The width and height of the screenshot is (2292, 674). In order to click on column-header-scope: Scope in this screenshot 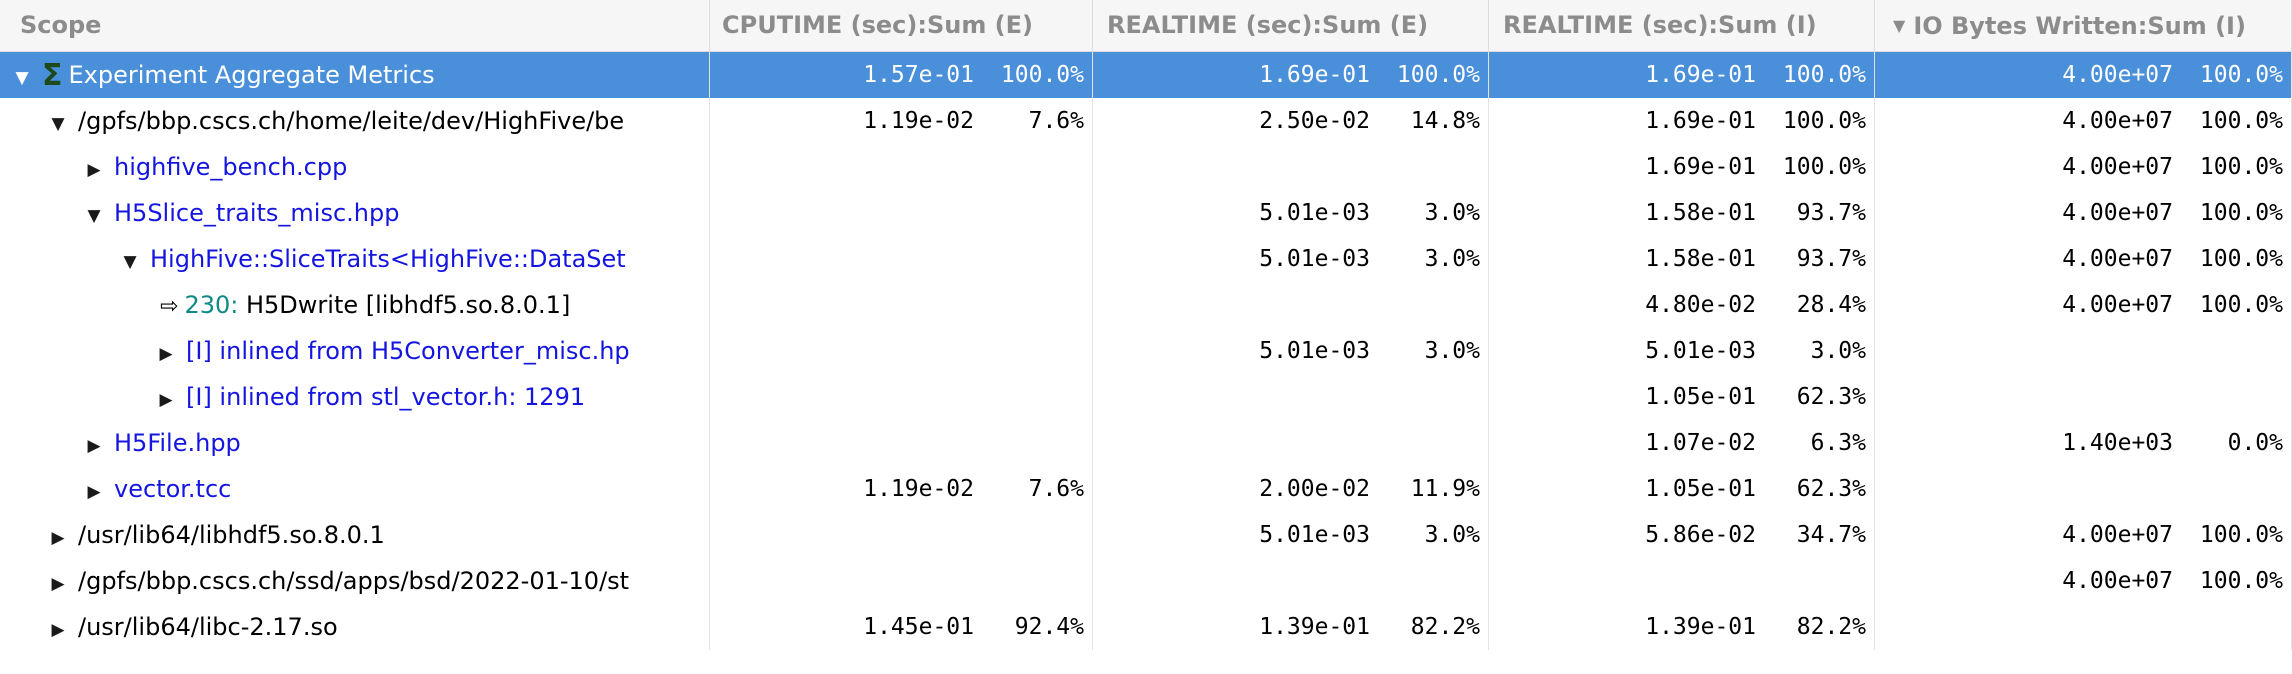, I will do `click(355, 25)`.